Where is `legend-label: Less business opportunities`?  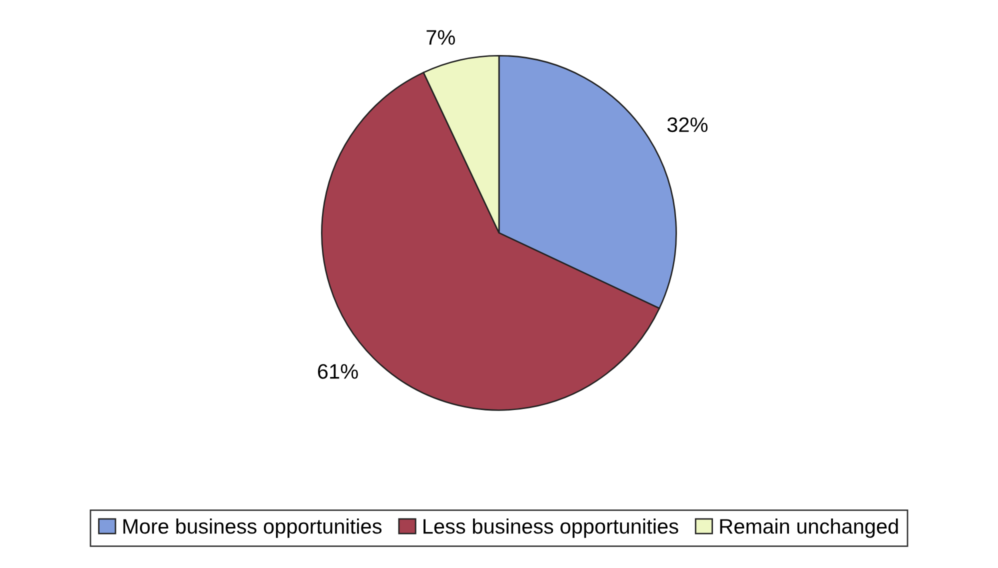
legend-label: Less business opportunities is located at coordinates (551, 528).